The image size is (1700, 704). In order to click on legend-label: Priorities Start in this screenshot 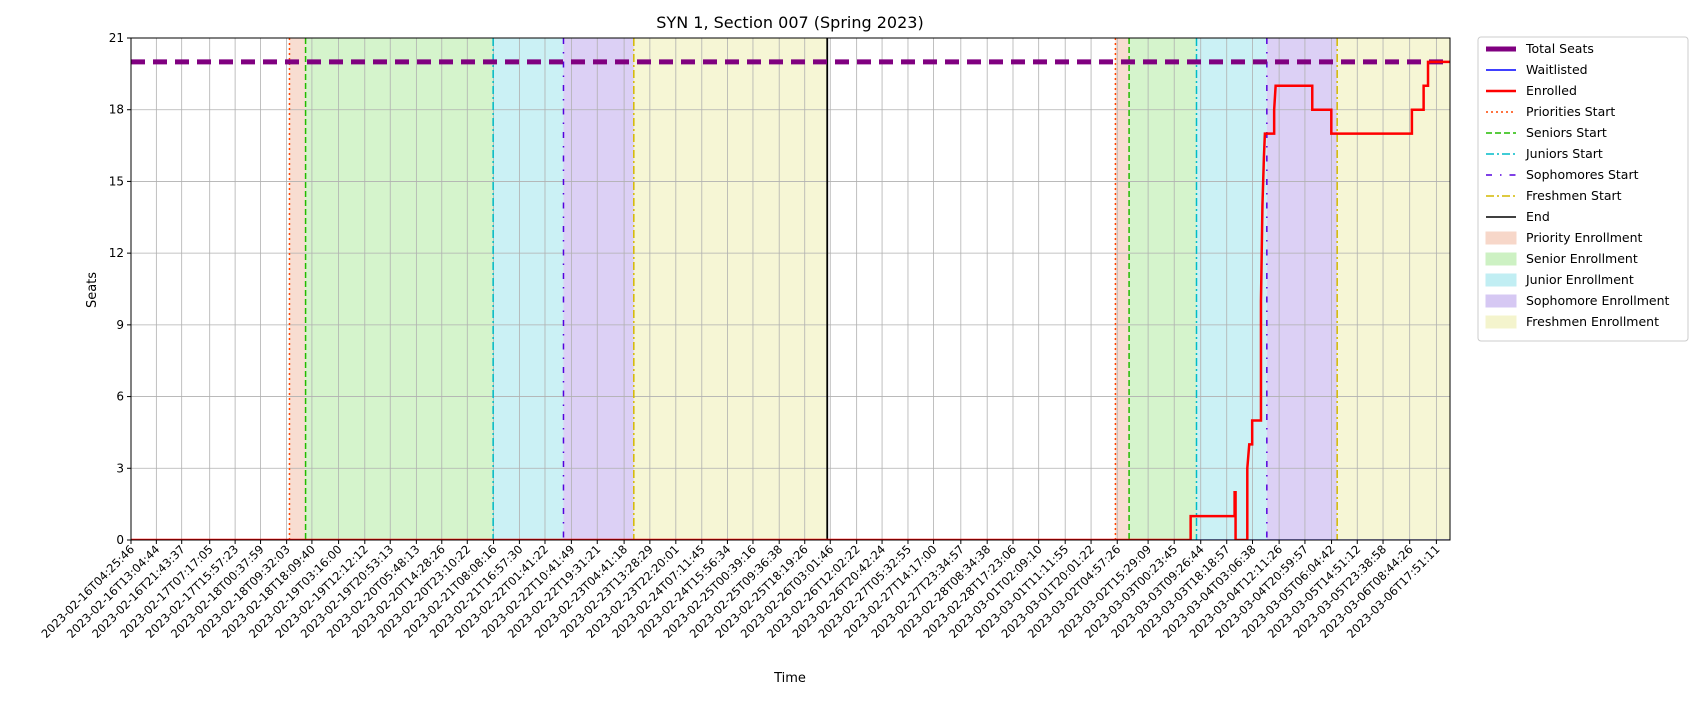, I will do `click(1570, 111)`.